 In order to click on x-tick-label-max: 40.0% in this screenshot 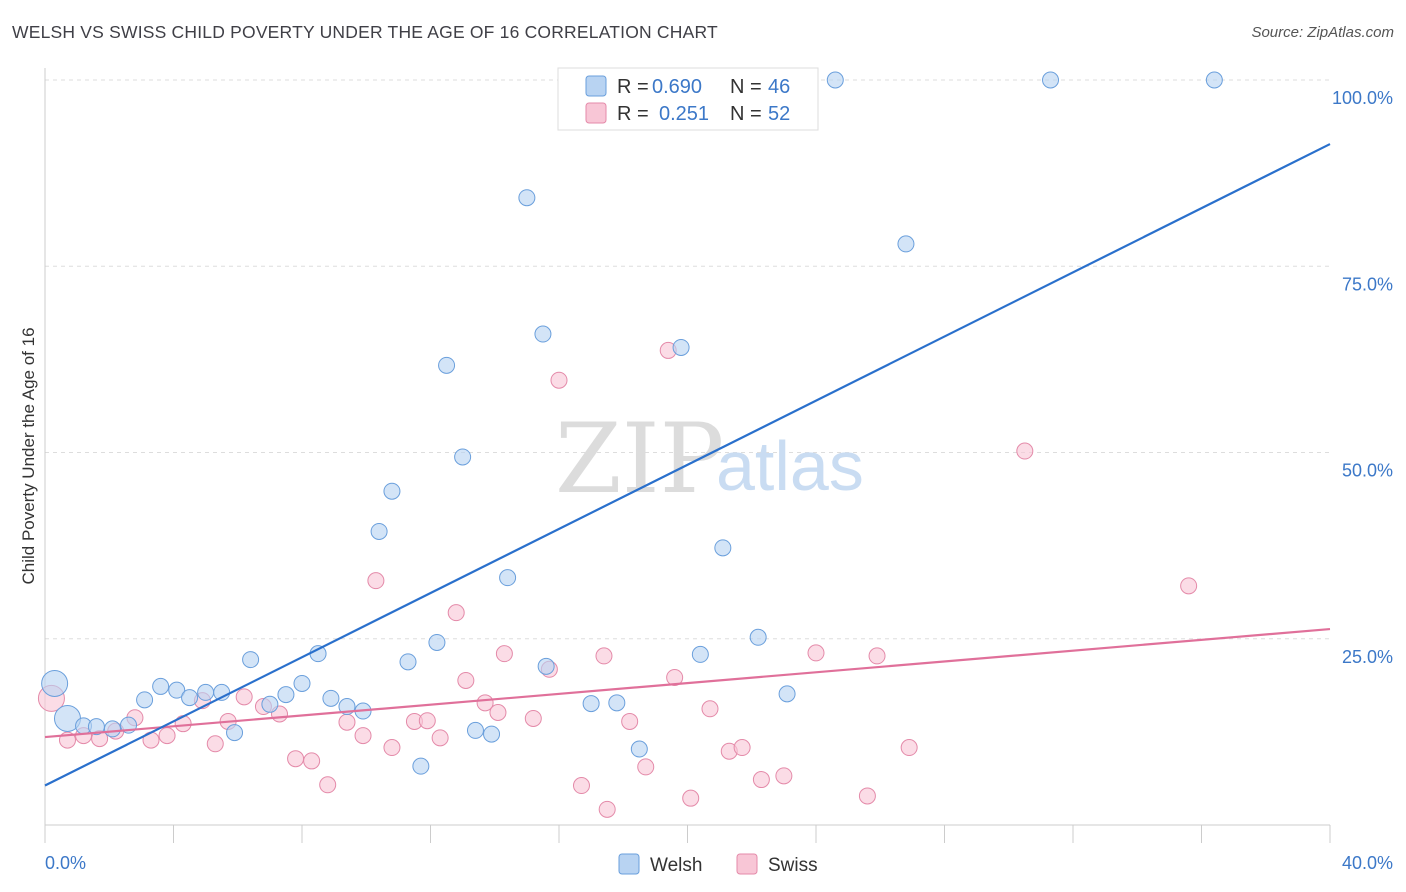, I will do `click(1367, 863)`.